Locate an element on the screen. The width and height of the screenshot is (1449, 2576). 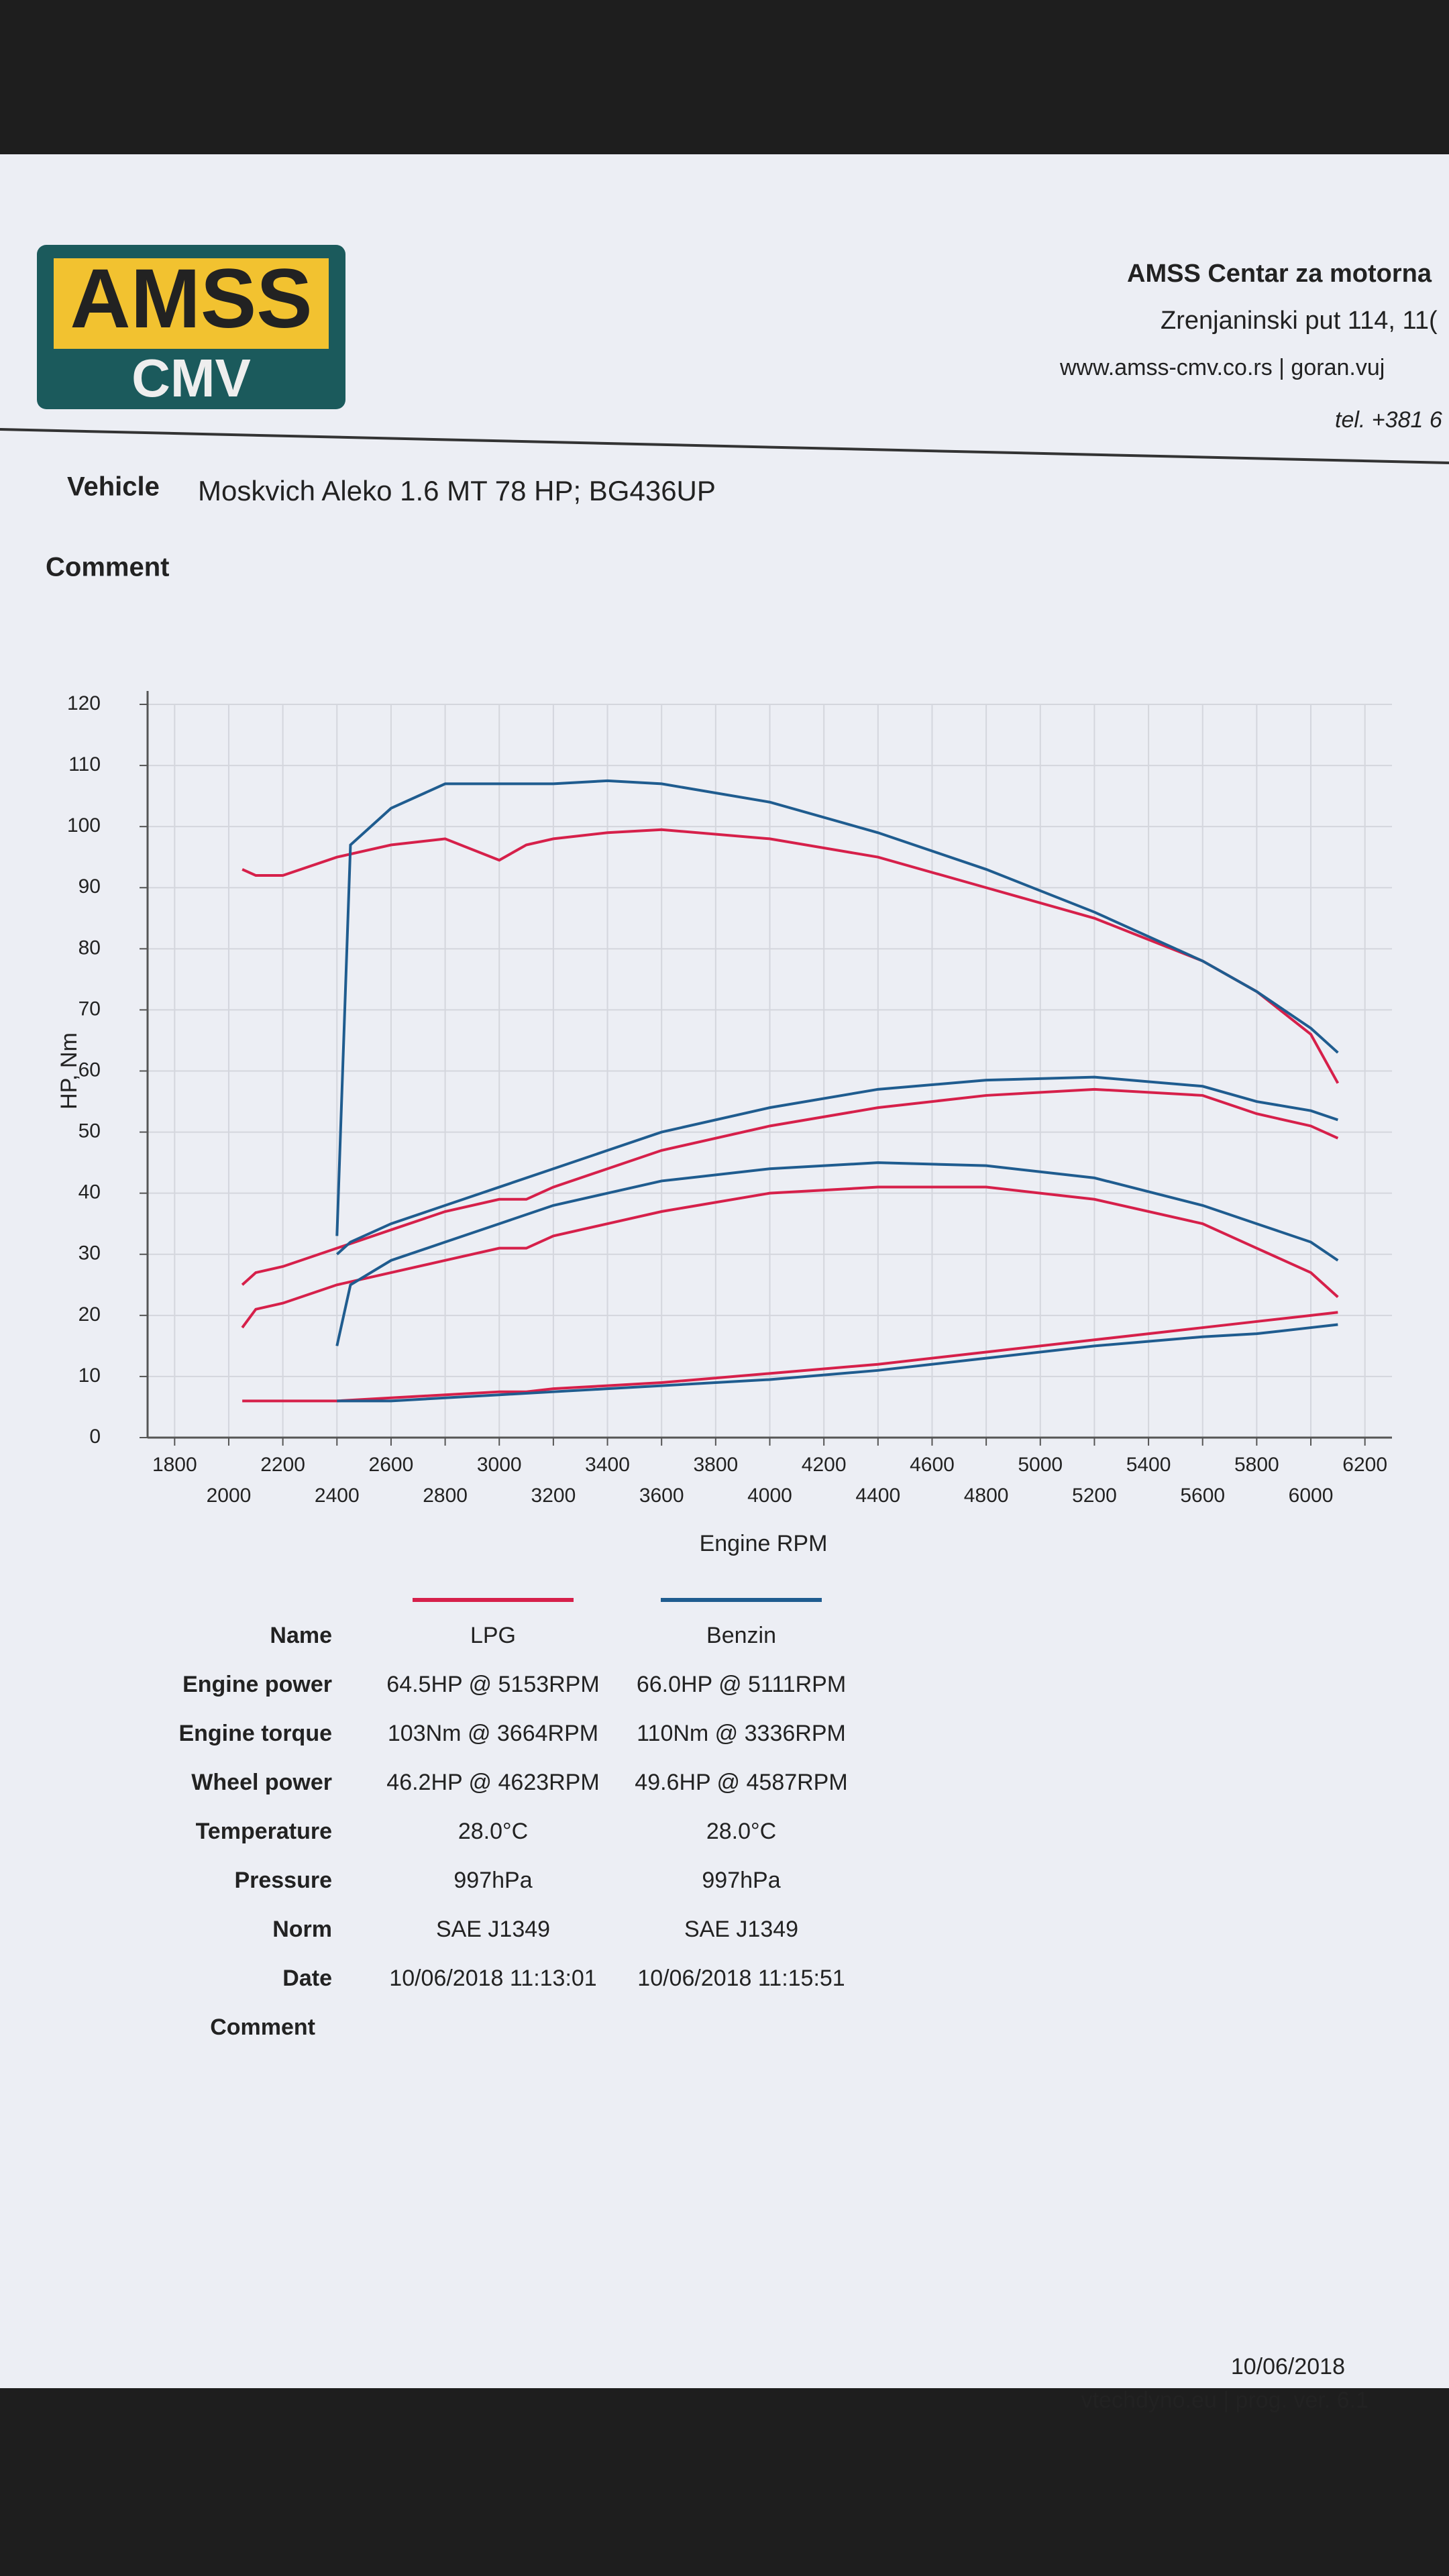
vehicle: Moskvich Aleko 1.6 MT 78 HP; BG436UP is located at coordinates (457, 490).